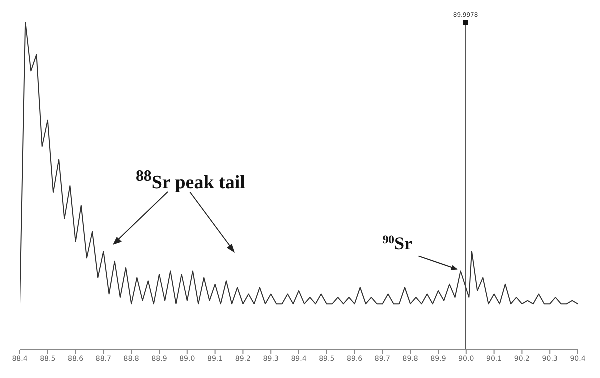 Image resolution: width=600 pixels, height=378 pixels. What do you see at coordinates (397, 243) in the screenshot?
I see `annotation: $^{90}$Sr` at bounding box center [397, 243].